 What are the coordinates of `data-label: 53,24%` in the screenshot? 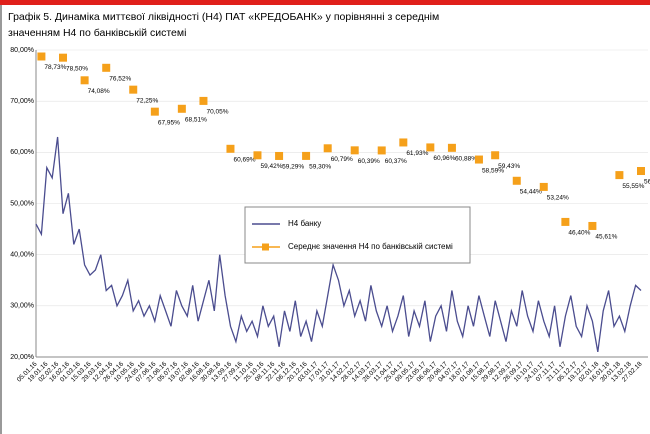 It's located at (558, 198).